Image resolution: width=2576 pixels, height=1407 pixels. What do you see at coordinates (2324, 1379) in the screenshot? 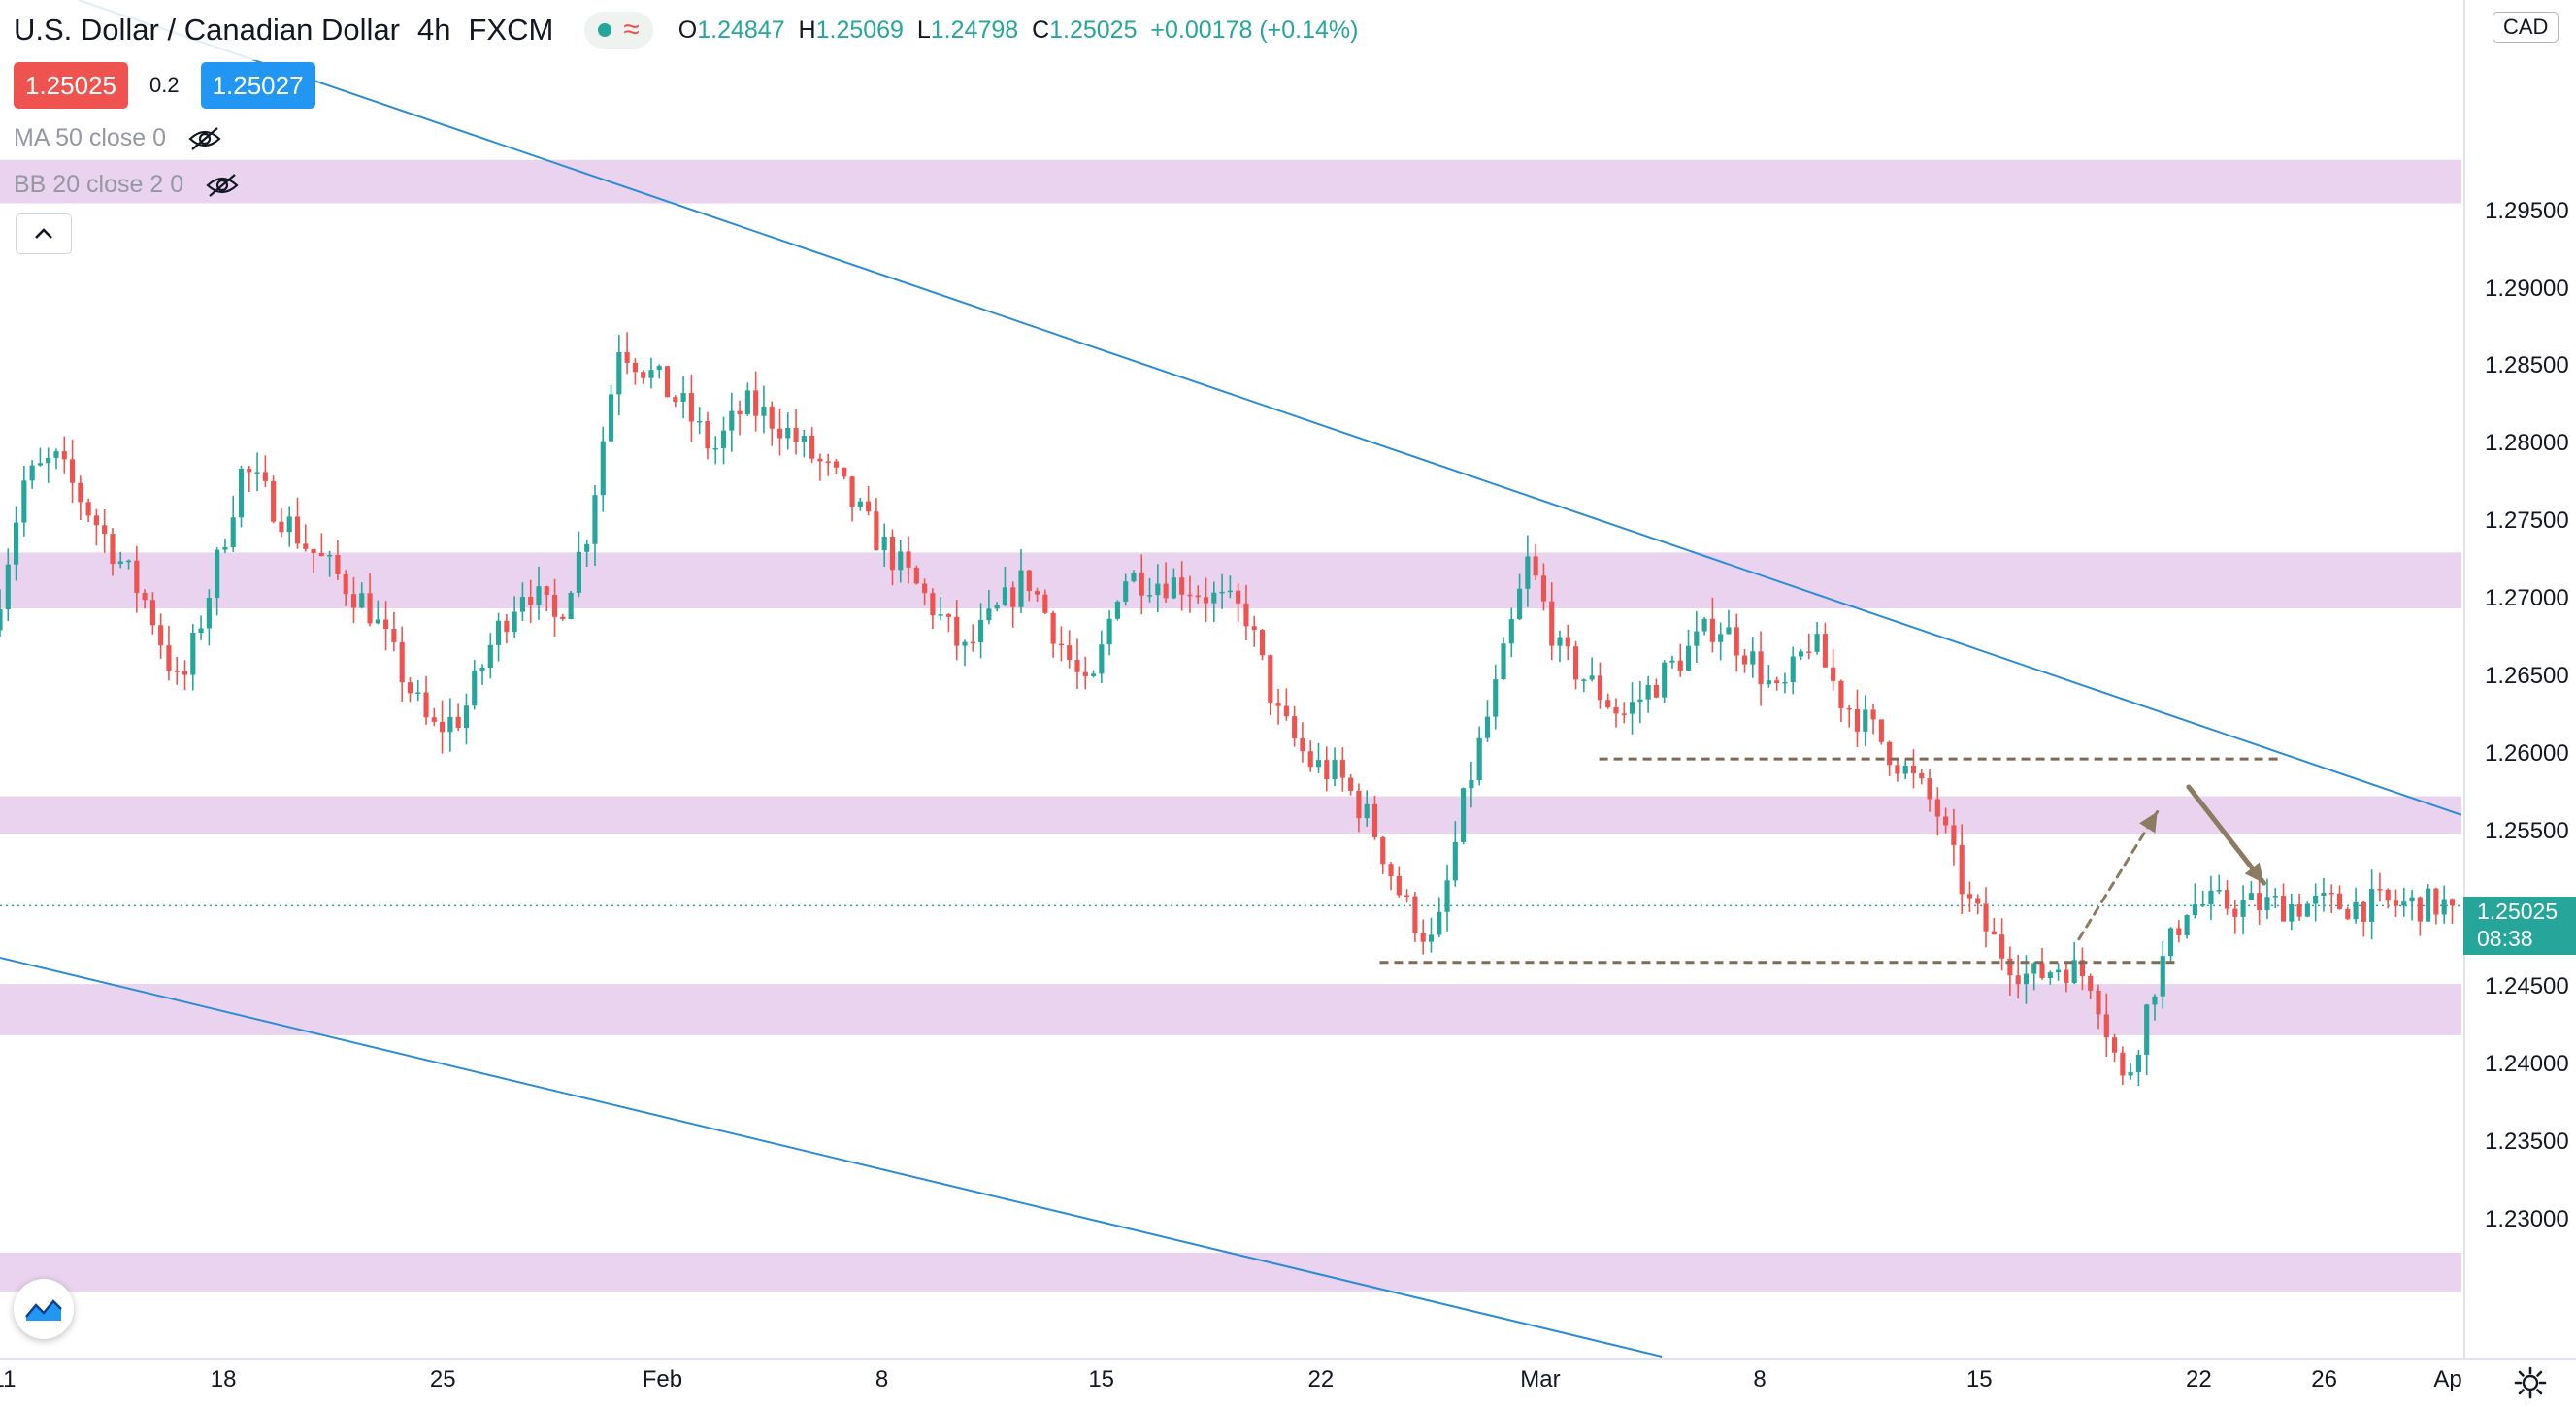
I see `time-tick-label: 26` at bounding box center [2324, 1379].